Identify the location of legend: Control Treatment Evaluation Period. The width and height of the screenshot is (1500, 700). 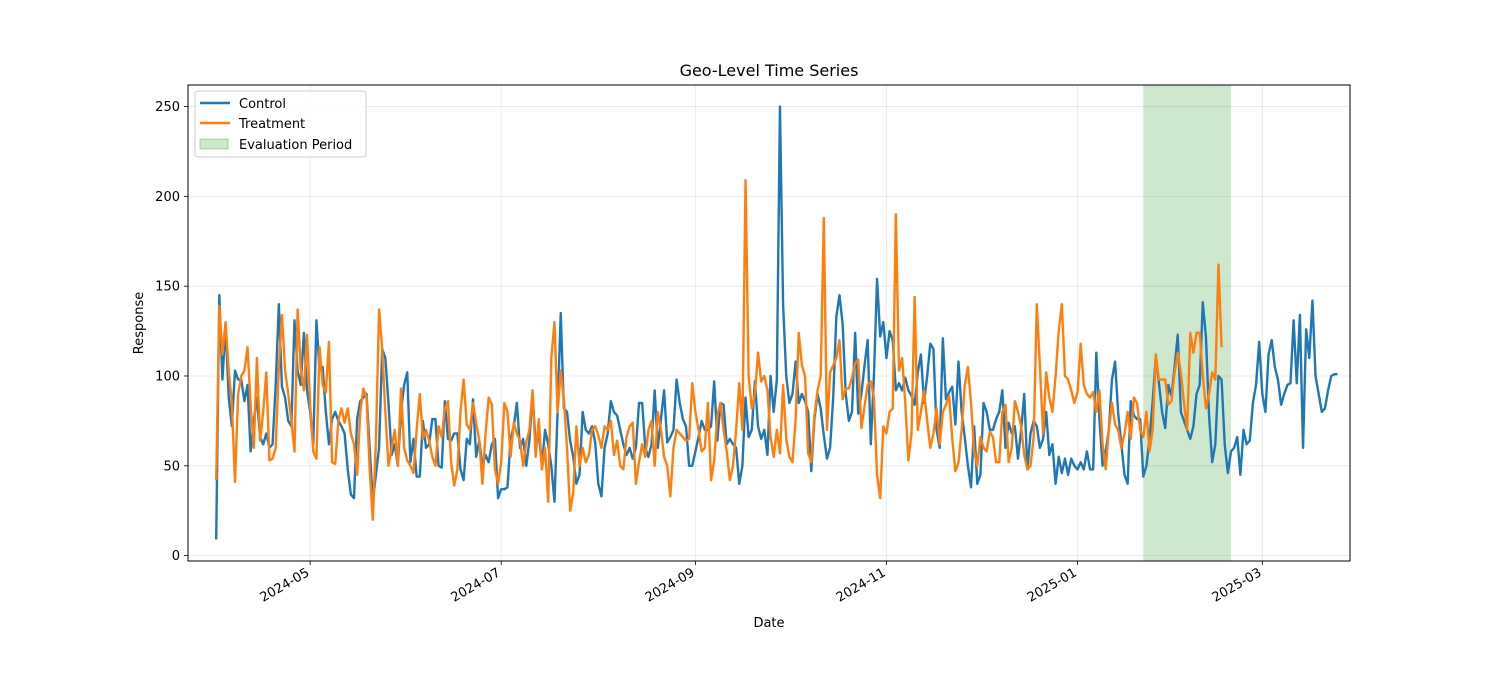
(280, 124).